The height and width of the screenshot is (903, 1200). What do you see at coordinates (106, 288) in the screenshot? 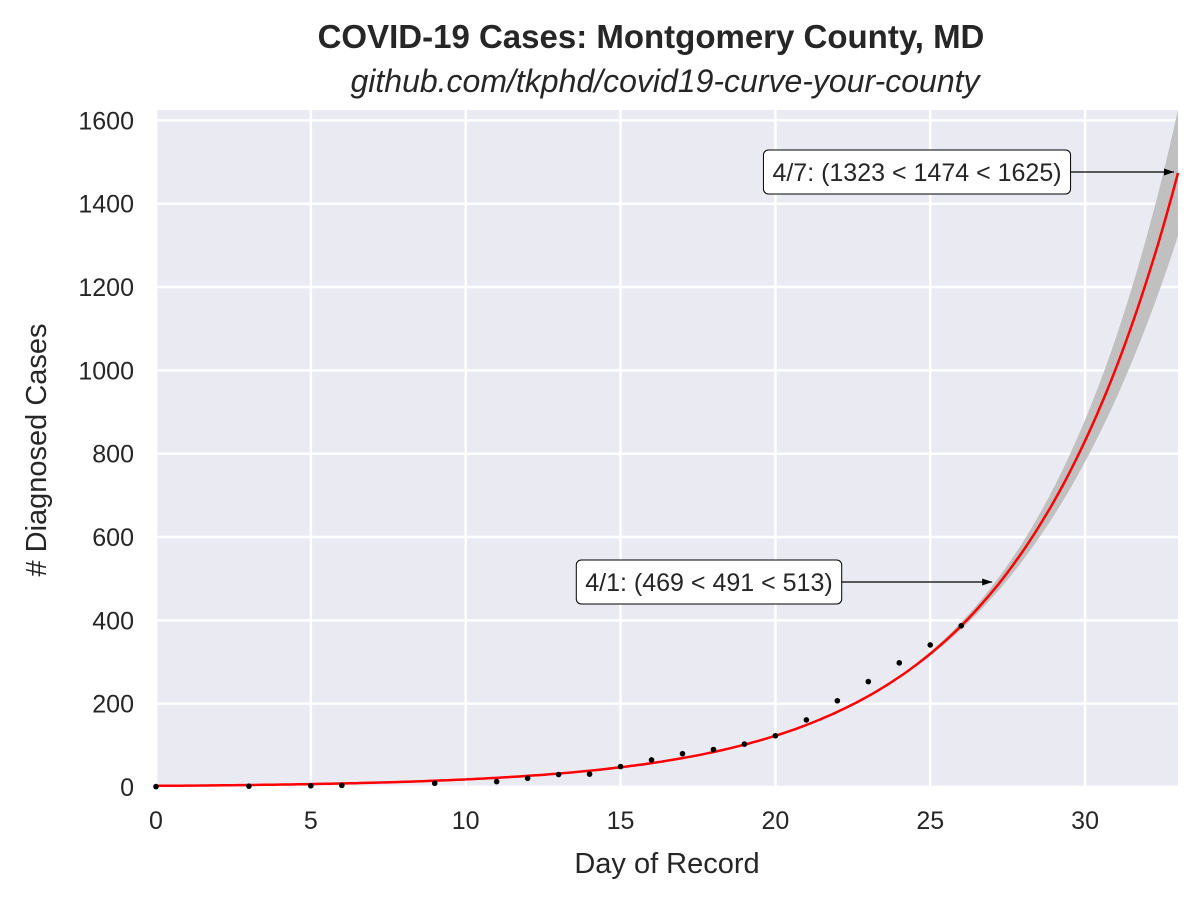
I see `y-tick-label: 1200` at bounding box center [106, 288].